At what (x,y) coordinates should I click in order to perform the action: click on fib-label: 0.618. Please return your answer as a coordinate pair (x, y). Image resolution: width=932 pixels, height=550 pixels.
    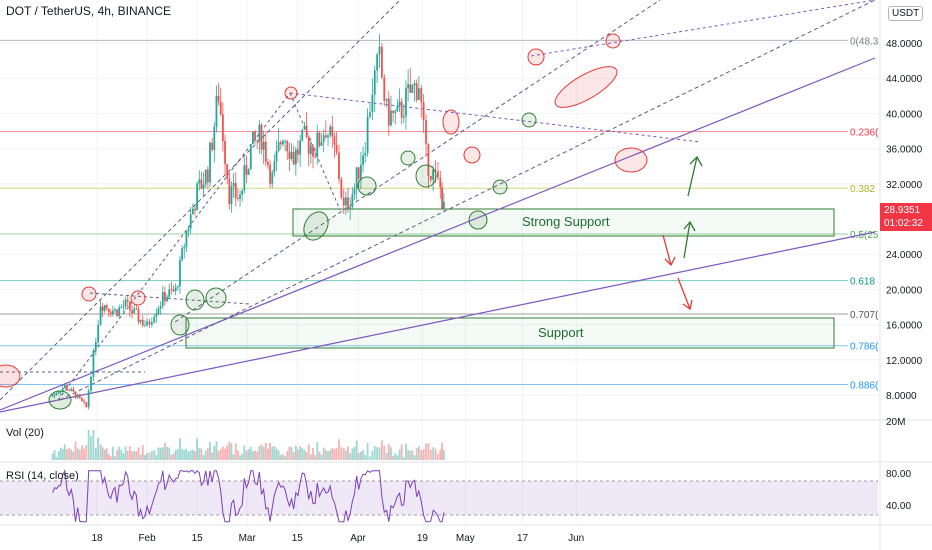
    Looking at the image, I should click on (862, 282).